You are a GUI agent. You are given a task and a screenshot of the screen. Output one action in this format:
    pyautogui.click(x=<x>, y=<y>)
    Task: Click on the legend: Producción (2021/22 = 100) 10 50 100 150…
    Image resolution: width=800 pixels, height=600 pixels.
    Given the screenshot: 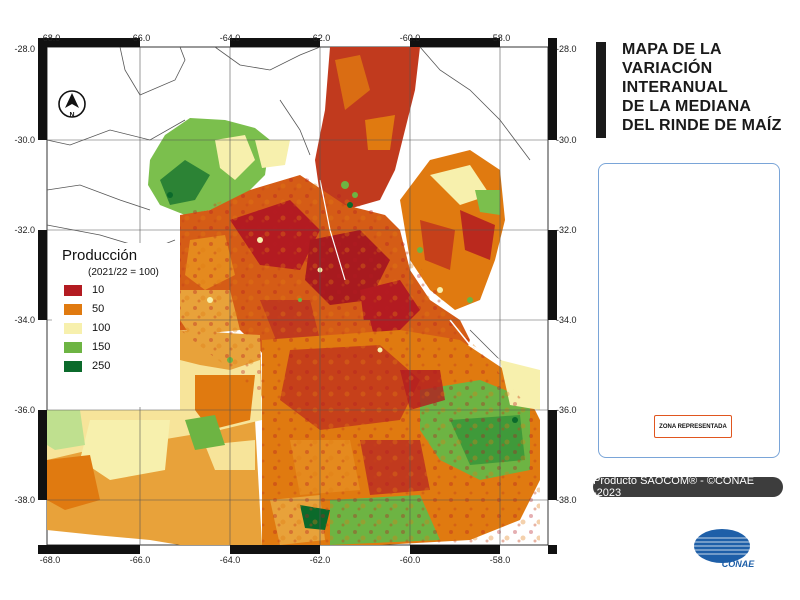 What is the action you would take?
    pyautogui.click(x=116, y=325)
    